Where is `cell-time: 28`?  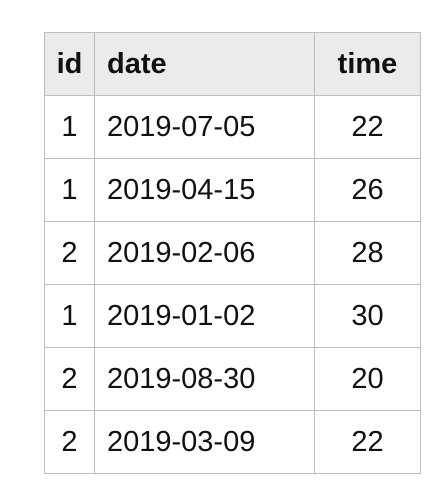 cell-time: 28 is located at coordinates (367, 253).